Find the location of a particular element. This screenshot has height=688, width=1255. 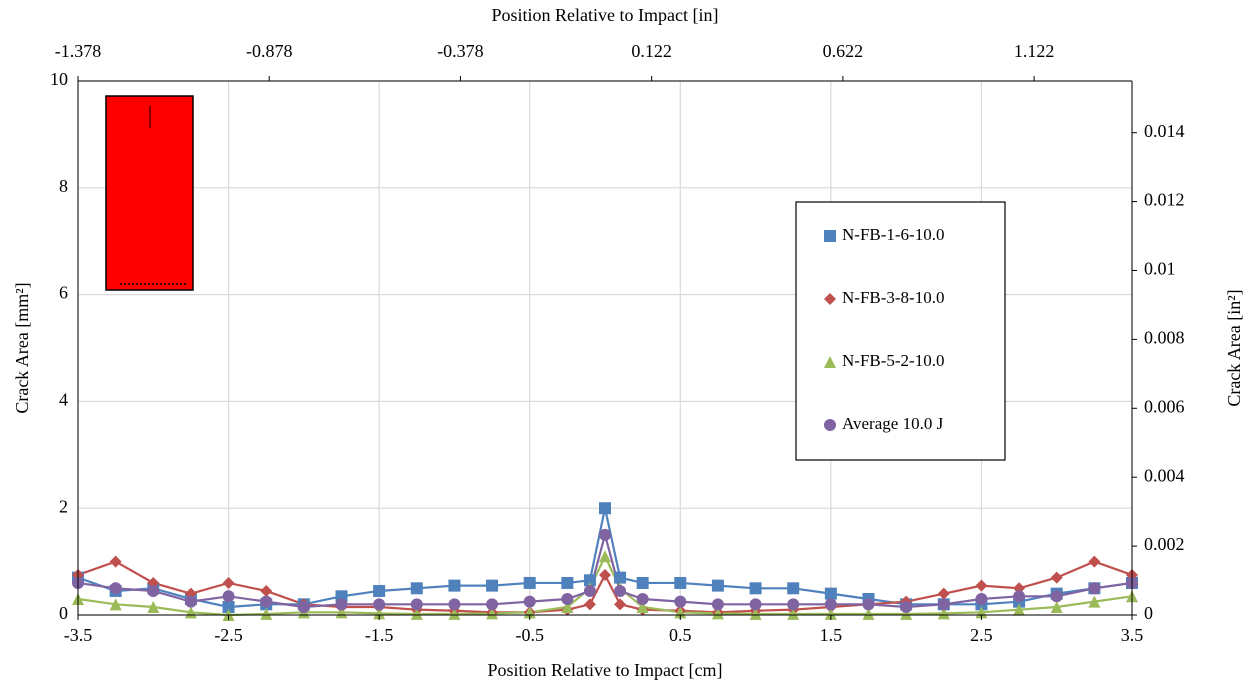

y2-tick-label: 0.012 is located at coordinates (1164, 200).